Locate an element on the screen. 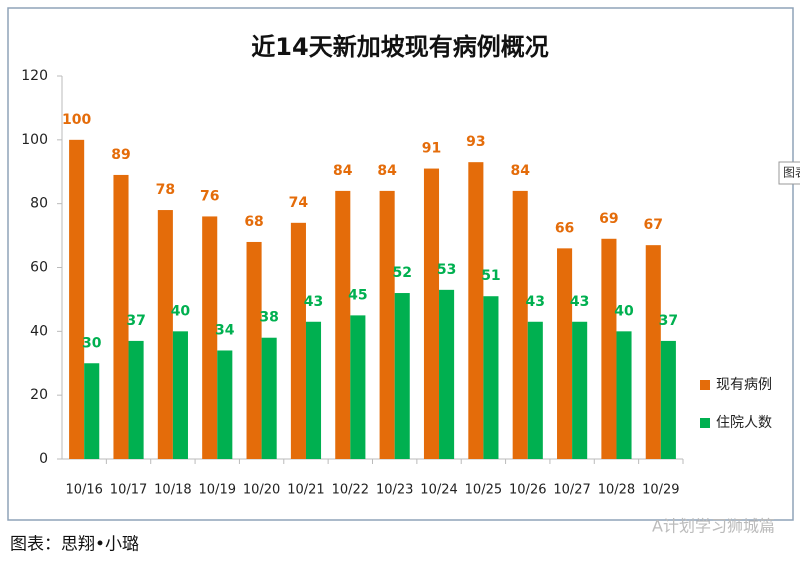 The image size is (800, 562). value-label: 93 is located at coordinates (475, 142).